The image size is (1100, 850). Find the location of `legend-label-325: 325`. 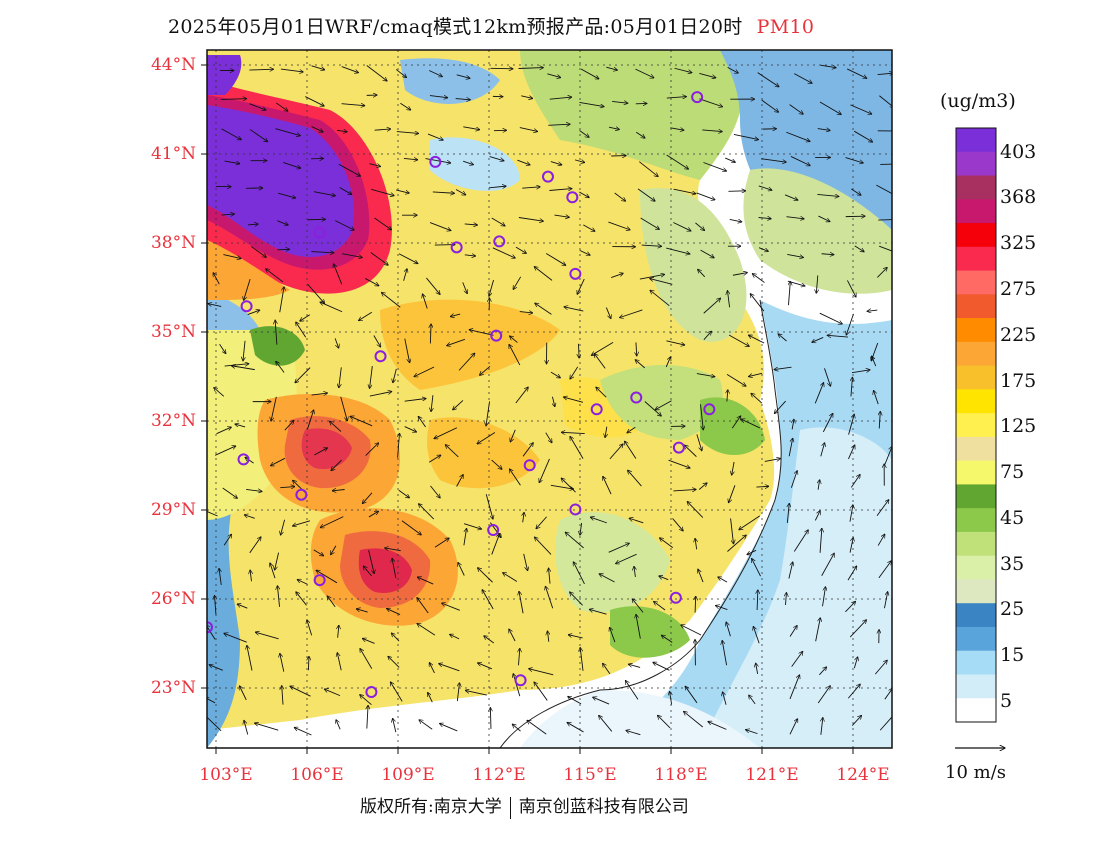

legend-label-325: 325 is located at coordinates (1018, 243).